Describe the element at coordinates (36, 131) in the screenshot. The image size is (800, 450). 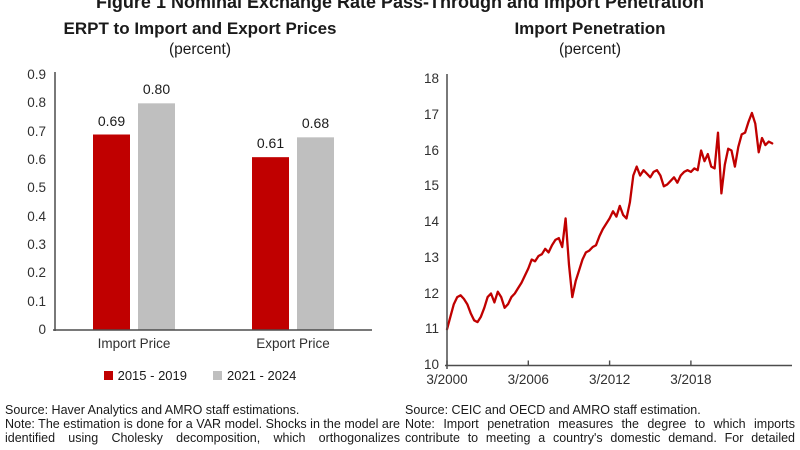
I see `bar-y-tick-label: 0.7` at that location.